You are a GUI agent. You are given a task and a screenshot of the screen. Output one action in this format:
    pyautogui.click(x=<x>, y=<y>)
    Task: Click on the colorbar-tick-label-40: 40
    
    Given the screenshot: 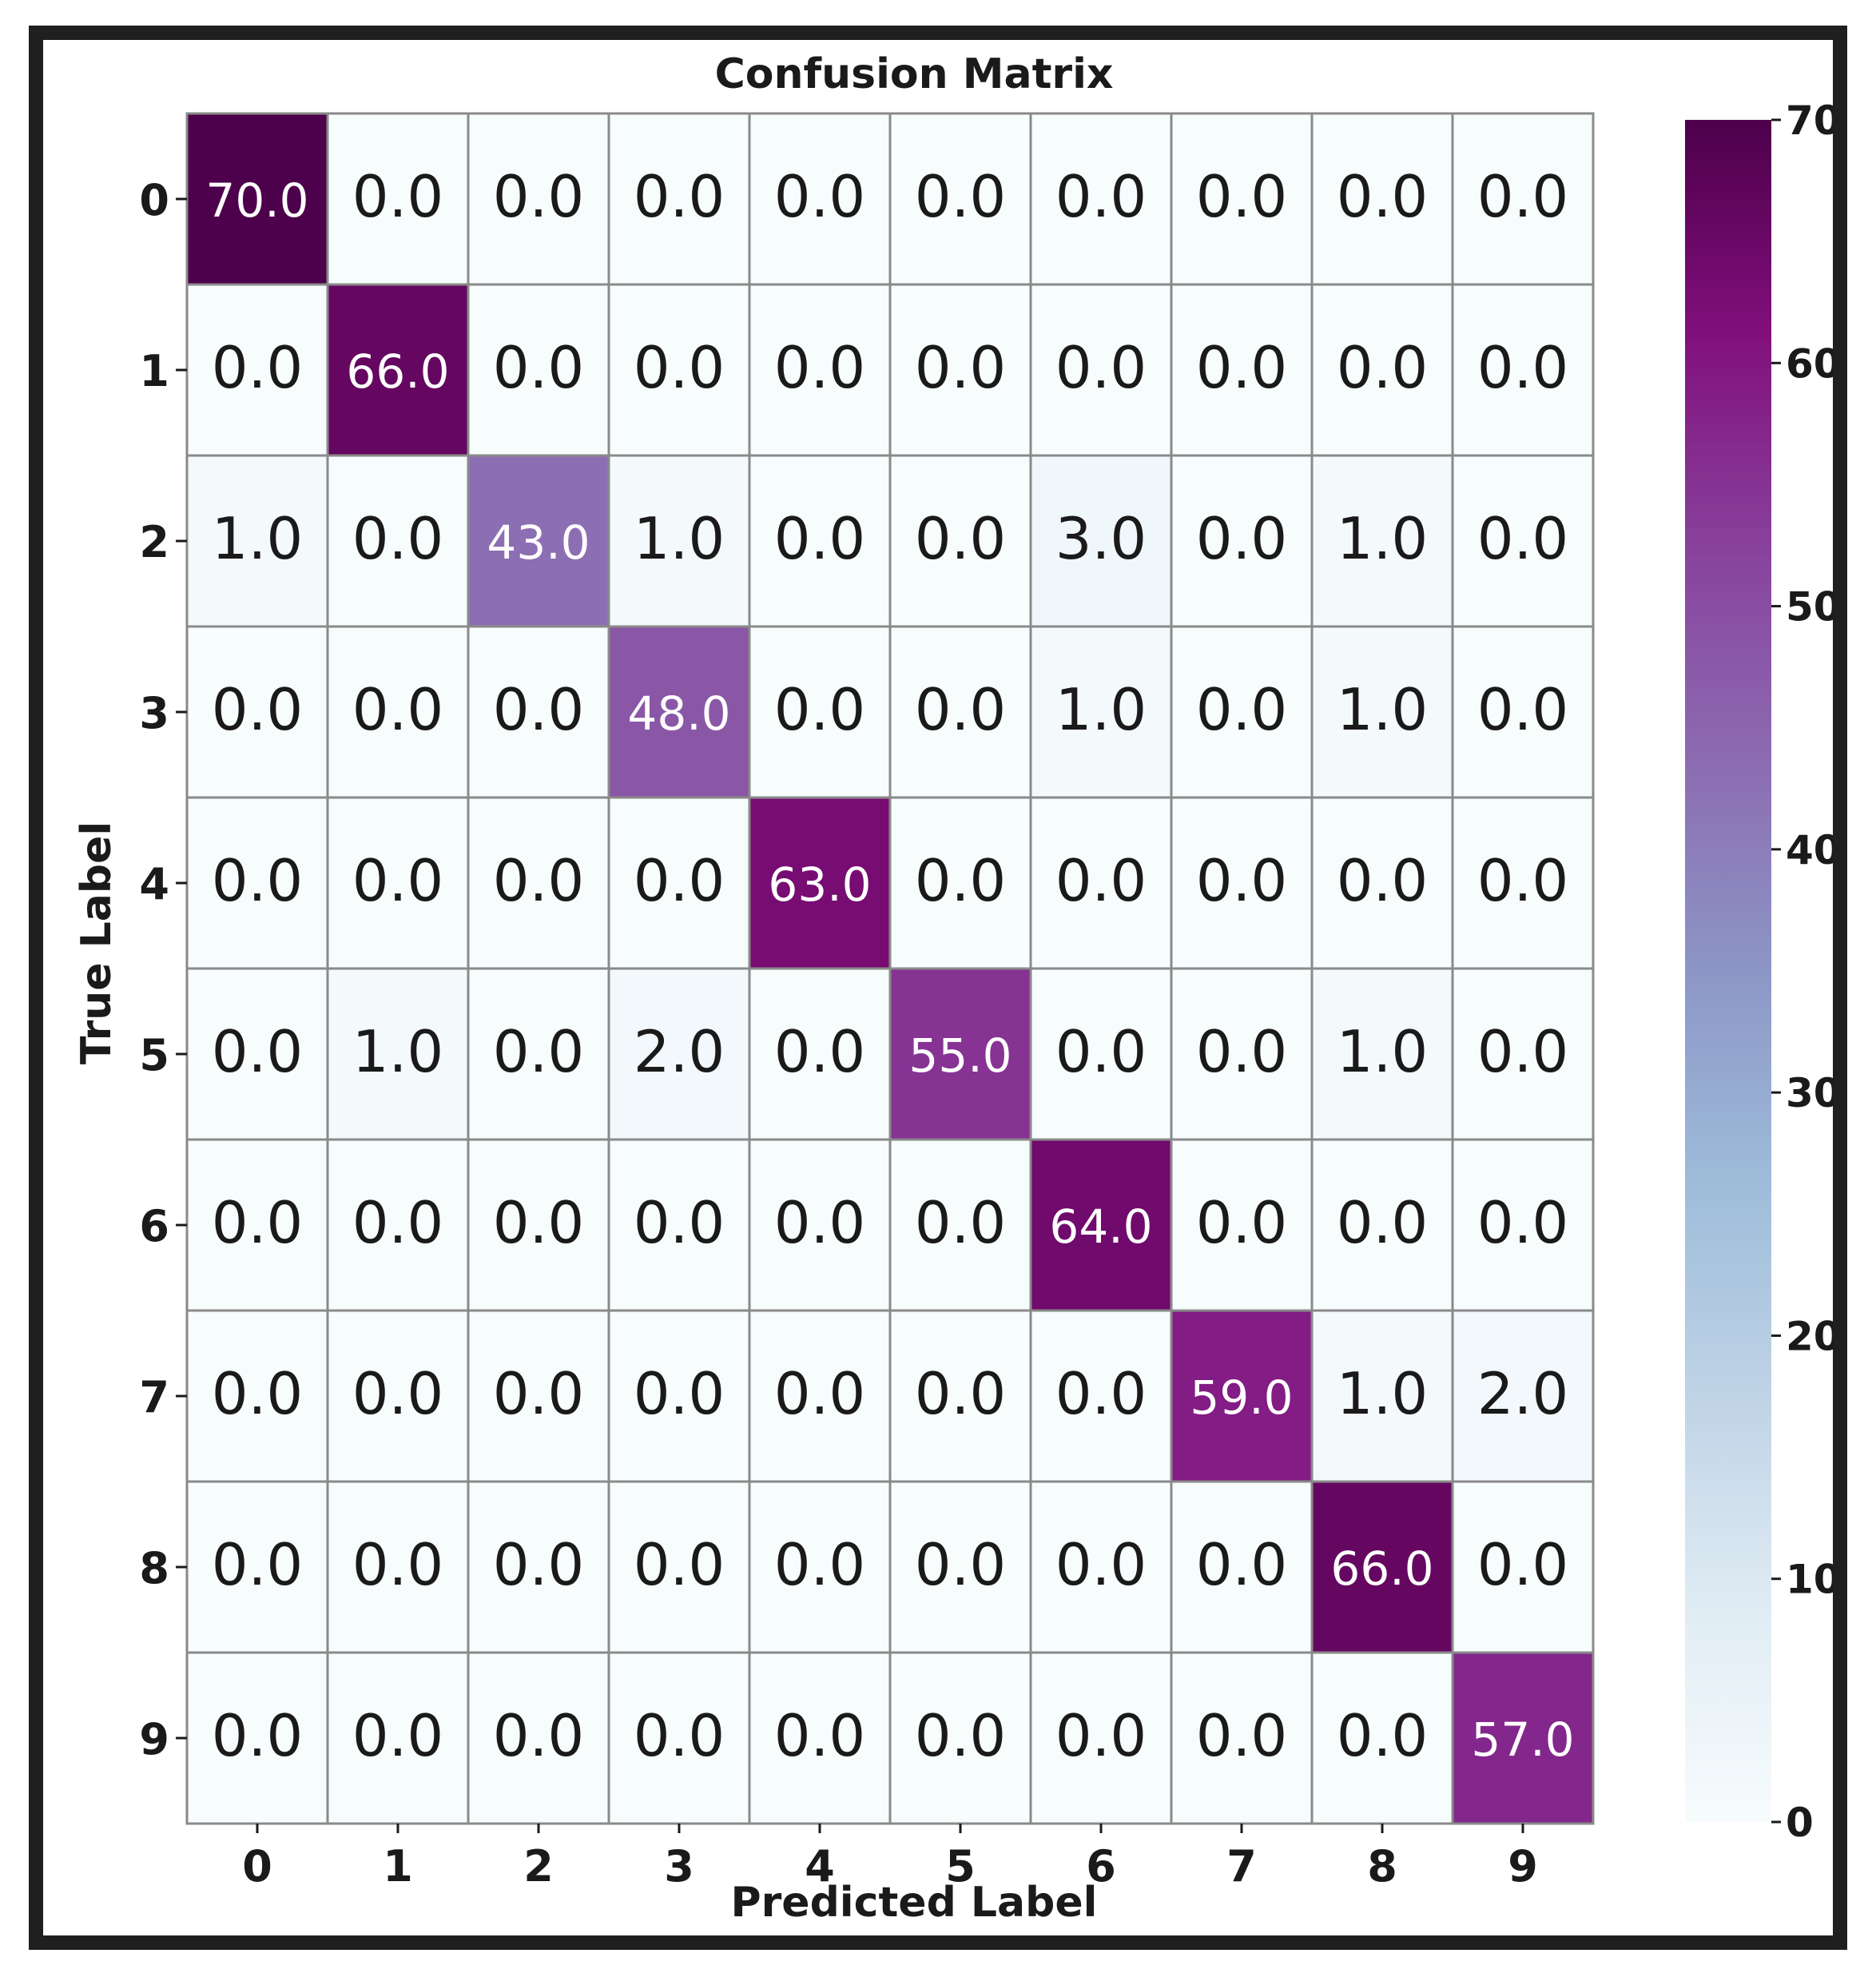 What is the action you would take?
    pyautogui.click(x=1809, y=850)
    